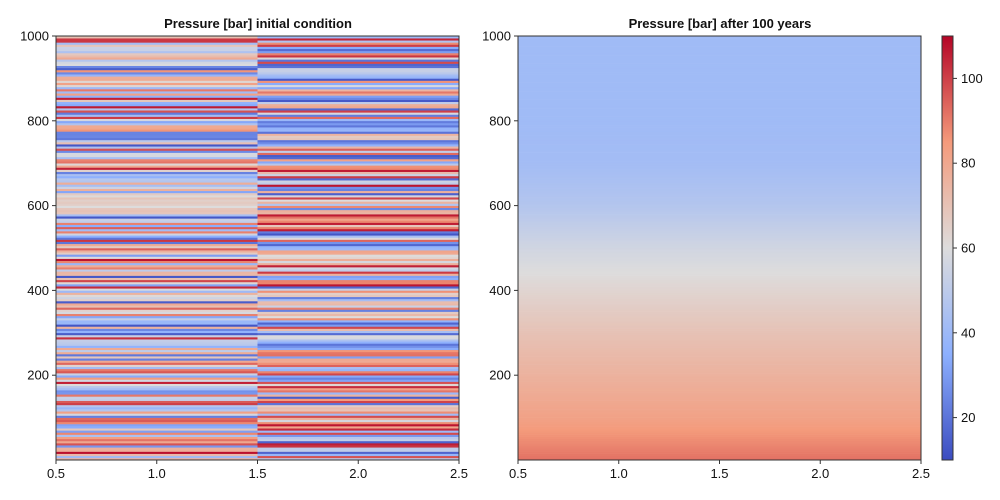  Describe the element at coordinates (500, 205) in the screenshot. I see `y-tick-label: 600` at that location.